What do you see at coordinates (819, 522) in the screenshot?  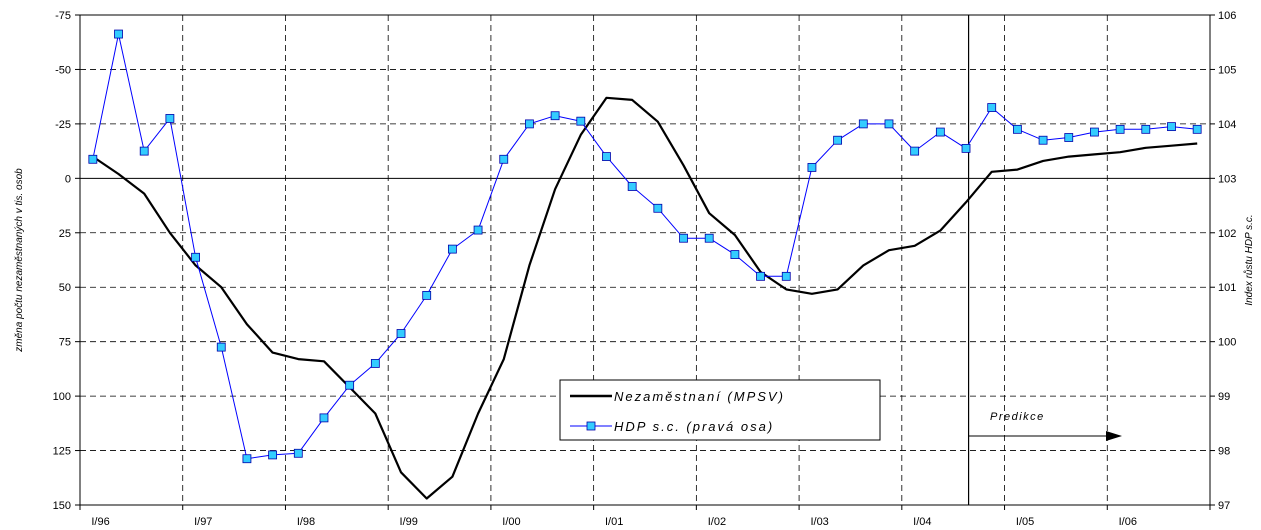 I see `x-tick-label: I/03` at bounding box center [819, 522].